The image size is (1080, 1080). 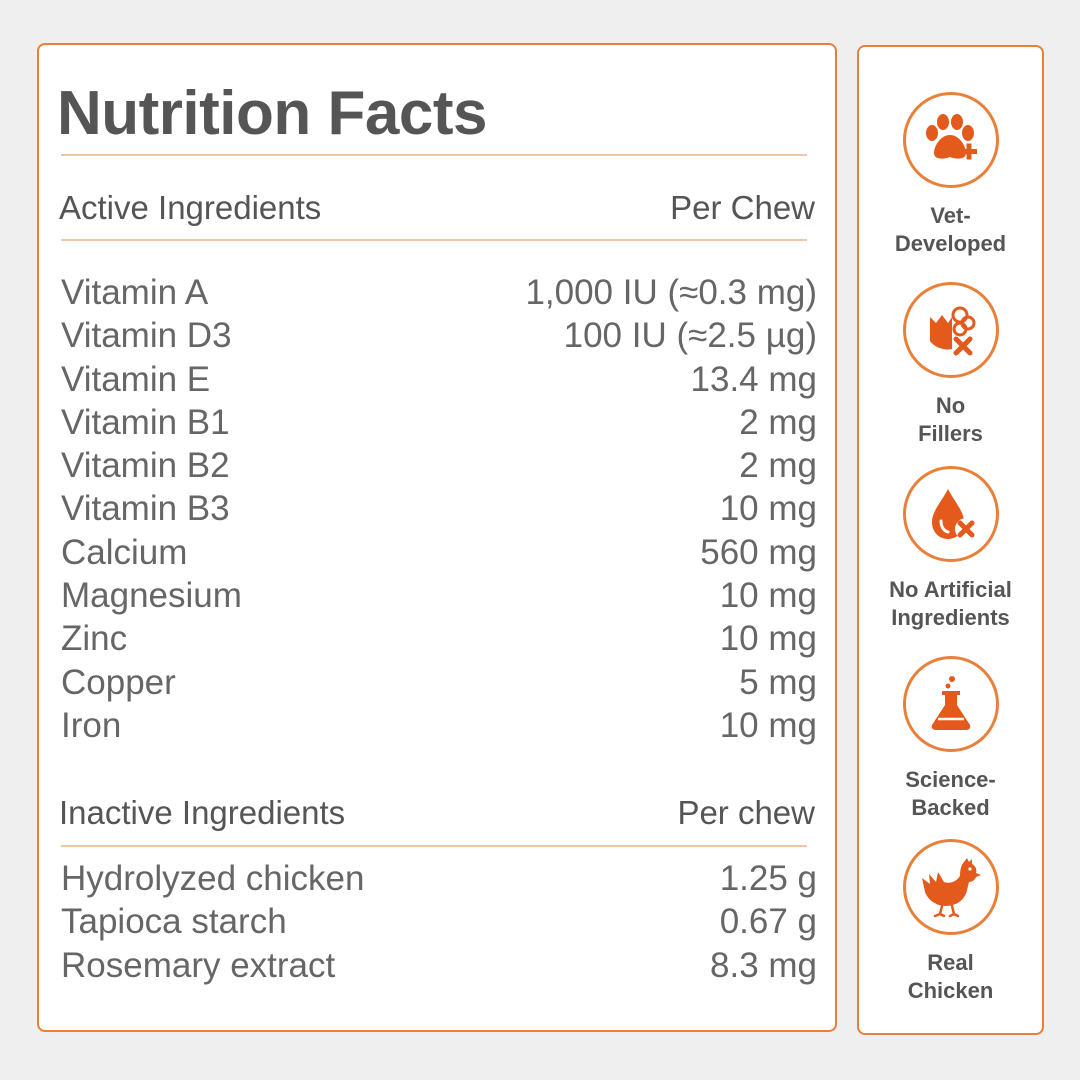 What do you see at coordinates (950, 617) in the screenshot?
I see `badge-label: Ingredients` at bounding box center [950, 617].